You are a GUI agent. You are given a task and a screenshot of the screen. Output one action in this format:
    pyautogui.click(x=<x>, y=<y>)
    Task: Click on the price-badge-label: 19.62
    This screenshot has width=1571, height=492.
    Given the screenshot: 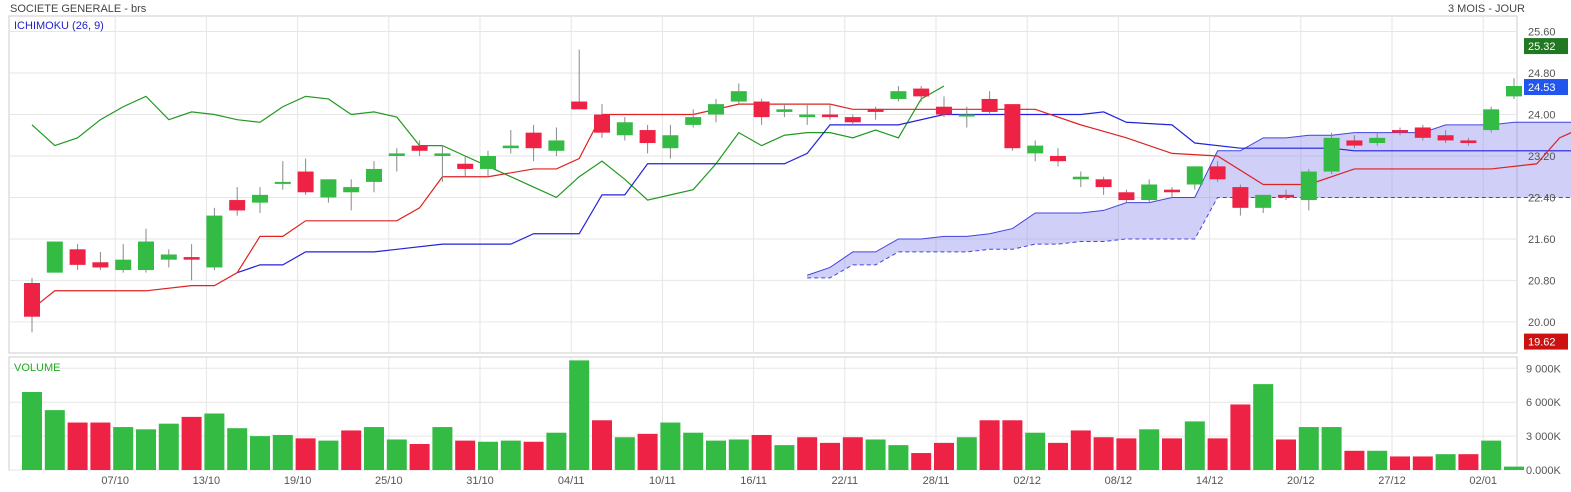 What is the action you would take?
    pyautogui.click(x=1542, y=343)
    